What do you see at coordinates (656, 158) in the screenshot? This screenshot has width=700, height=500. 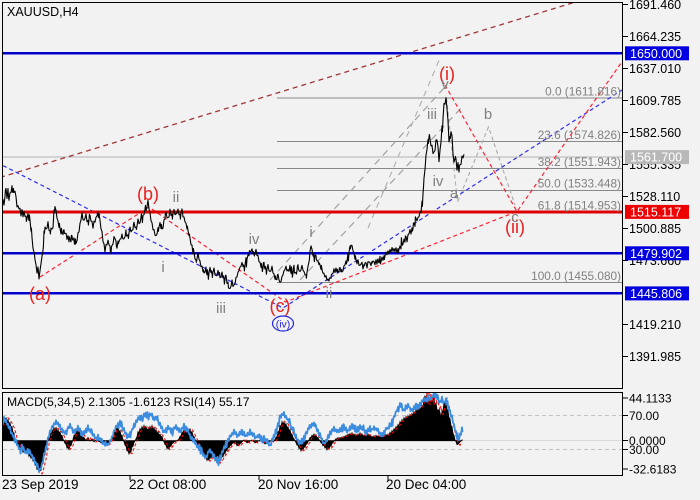 I see `svg-text: 1561.700` at bounding box center [656, 158].